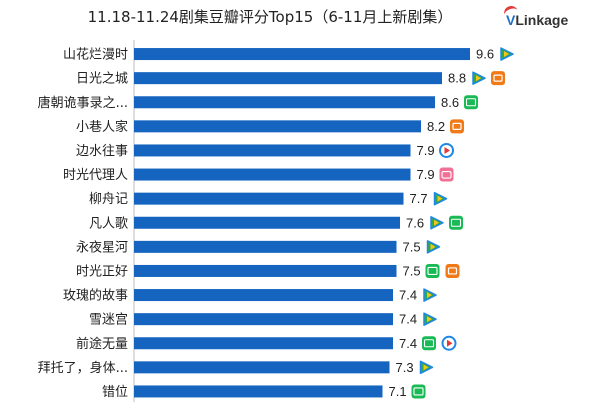 The image size is (600, 412). I want to click on value-label: 7.6, so click(415, 222).